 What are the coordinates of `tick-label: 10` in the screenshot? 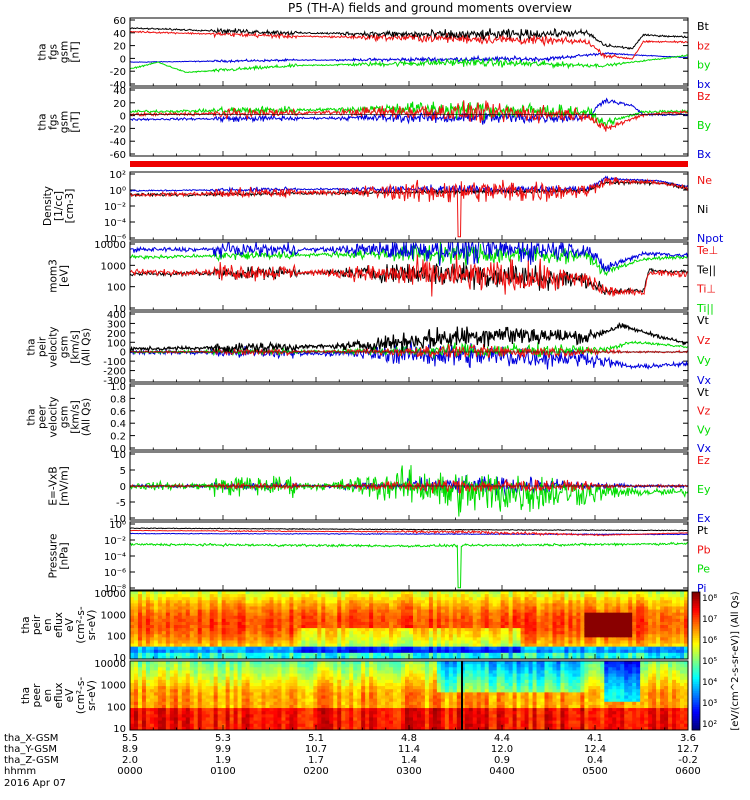 It's located at (119, 729).